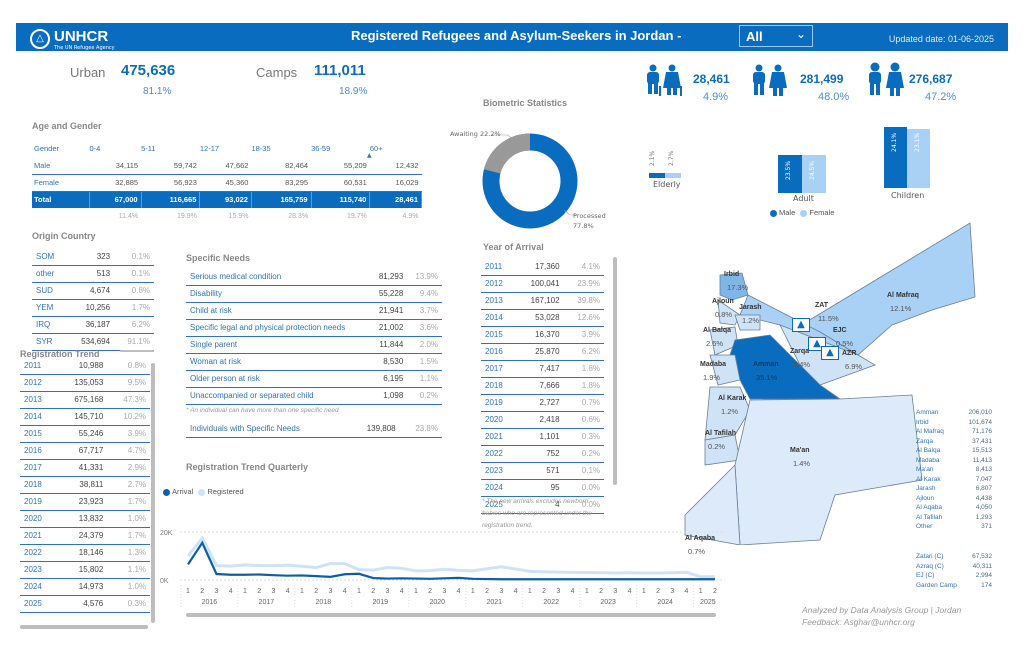 The width and height of the screenshot is (1024, 652). Describe the element at coordinates (657, 175) in the screenshot. I see `elderly-male-bar` at that location.